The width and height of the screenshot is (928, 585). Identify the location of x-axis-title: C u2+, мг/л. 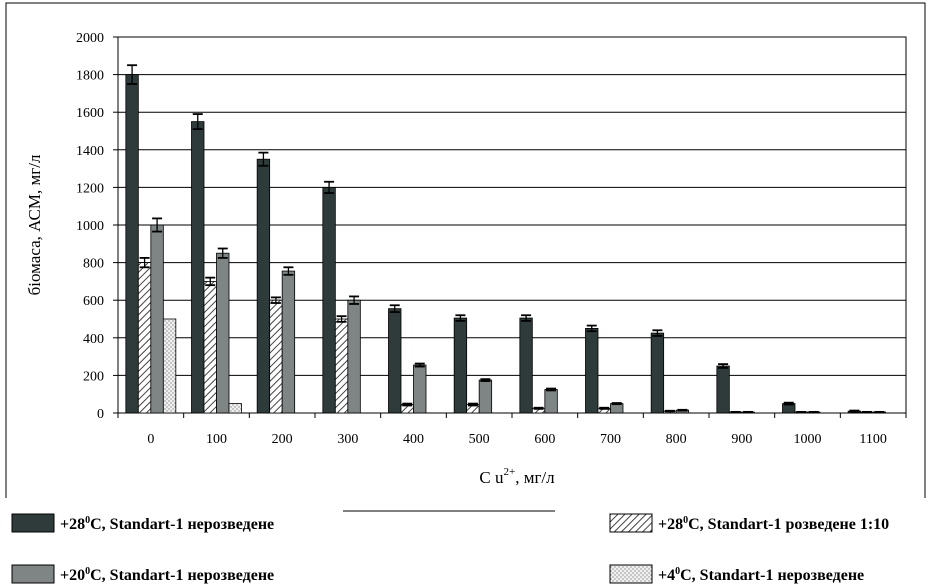
(517, 476).